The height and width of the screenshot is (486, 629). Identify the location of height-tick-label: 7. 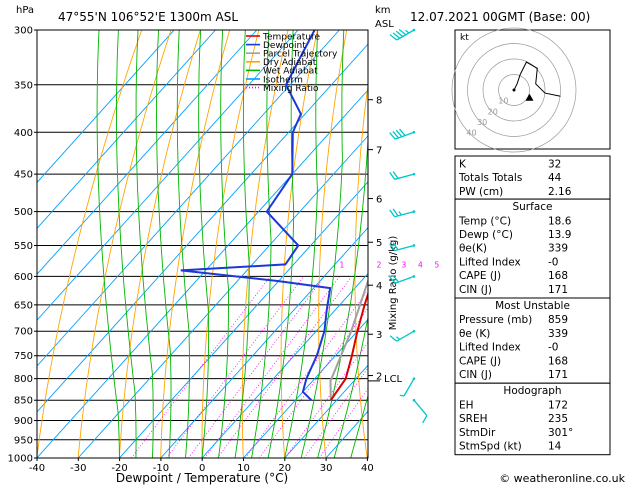
(379, 151).